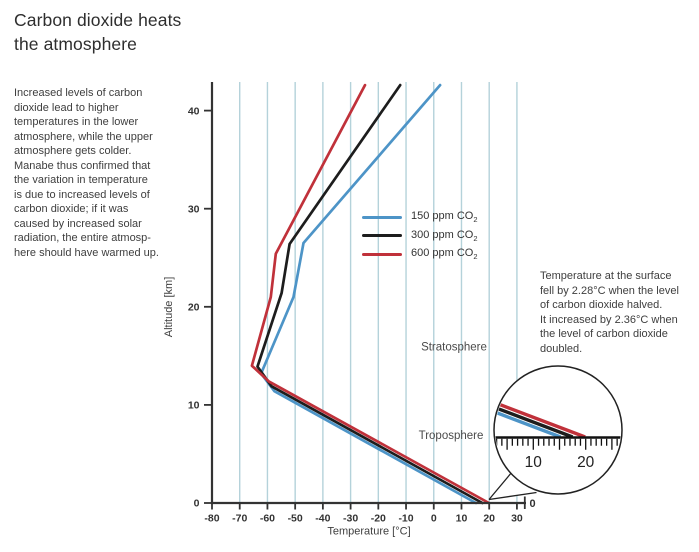 The image size is (699, 552). I want to click on region-label-stratosphere: Stratosphere, so click(454, 348).